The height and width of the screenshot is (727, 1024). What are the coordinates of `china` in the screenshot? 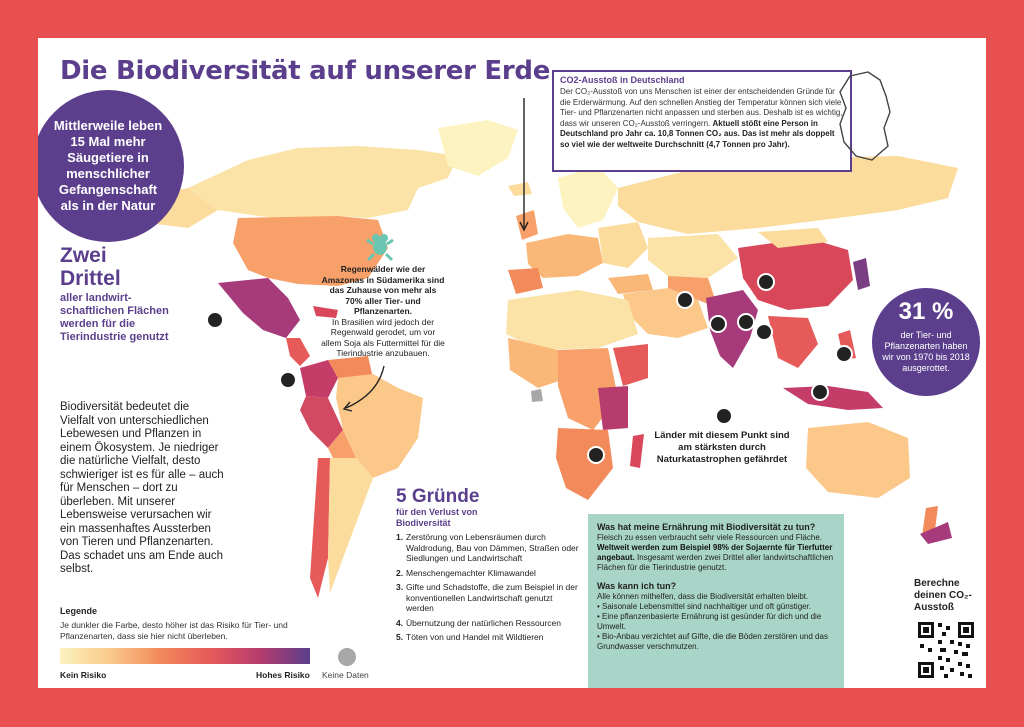 It's located at (795, 274).